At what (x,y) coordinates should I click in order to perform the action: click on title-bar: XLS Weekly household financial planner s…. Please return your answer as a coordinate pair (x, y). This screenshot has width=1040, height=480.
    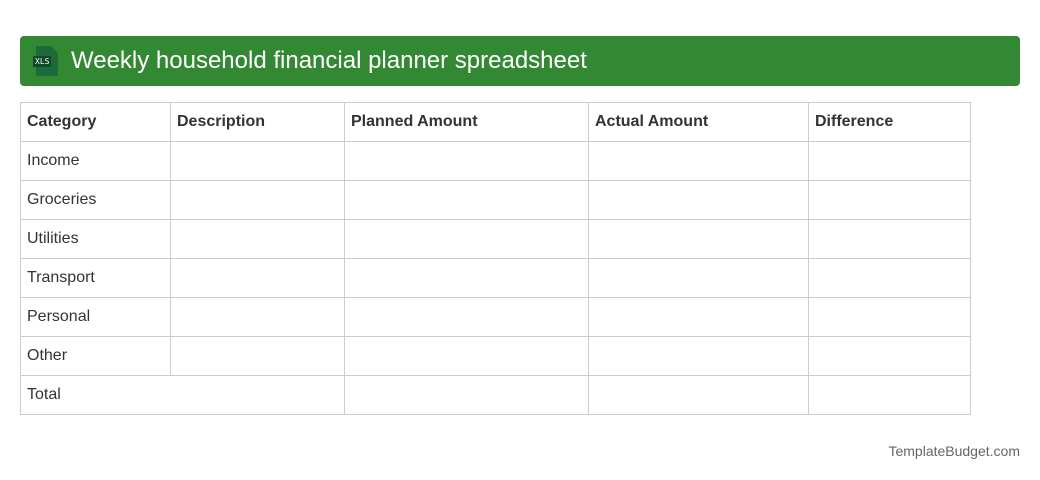
    Looking at the image, I should click on (520, 61).